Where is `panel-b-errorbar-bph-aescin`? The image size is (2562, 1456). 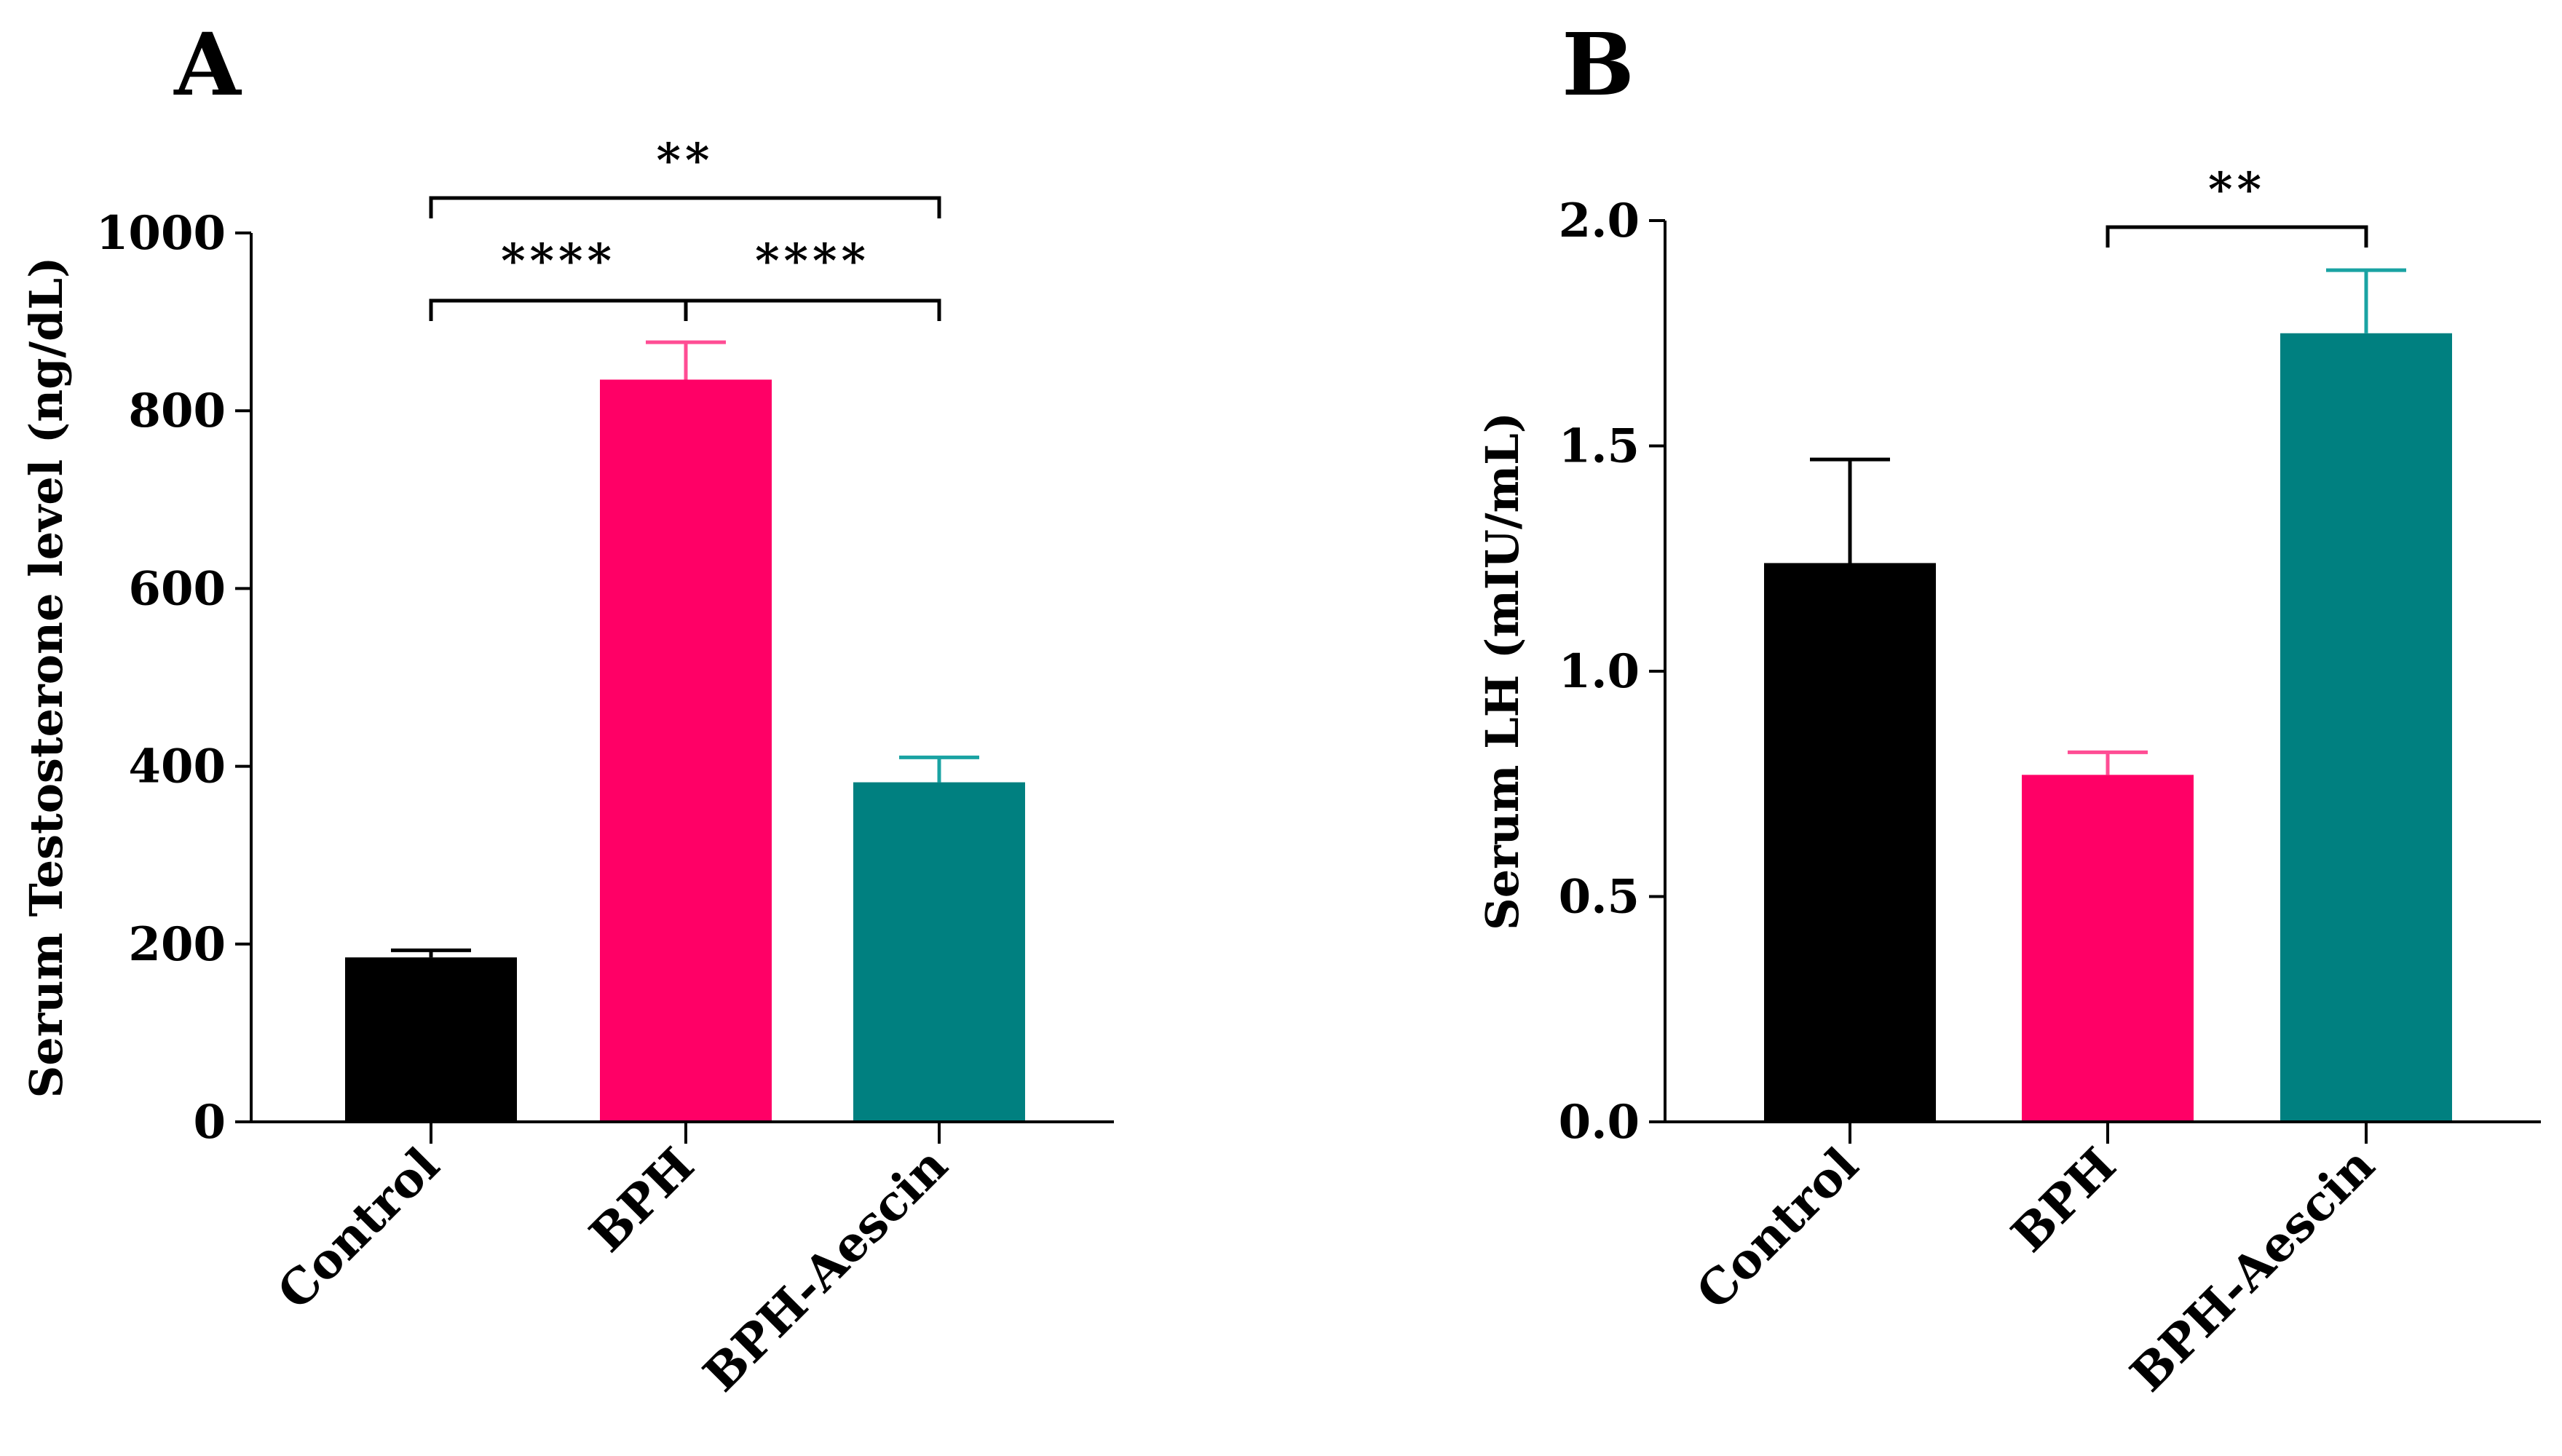 panel-b-errorbar-bph-aescin is located at coordinates (2366, 300).